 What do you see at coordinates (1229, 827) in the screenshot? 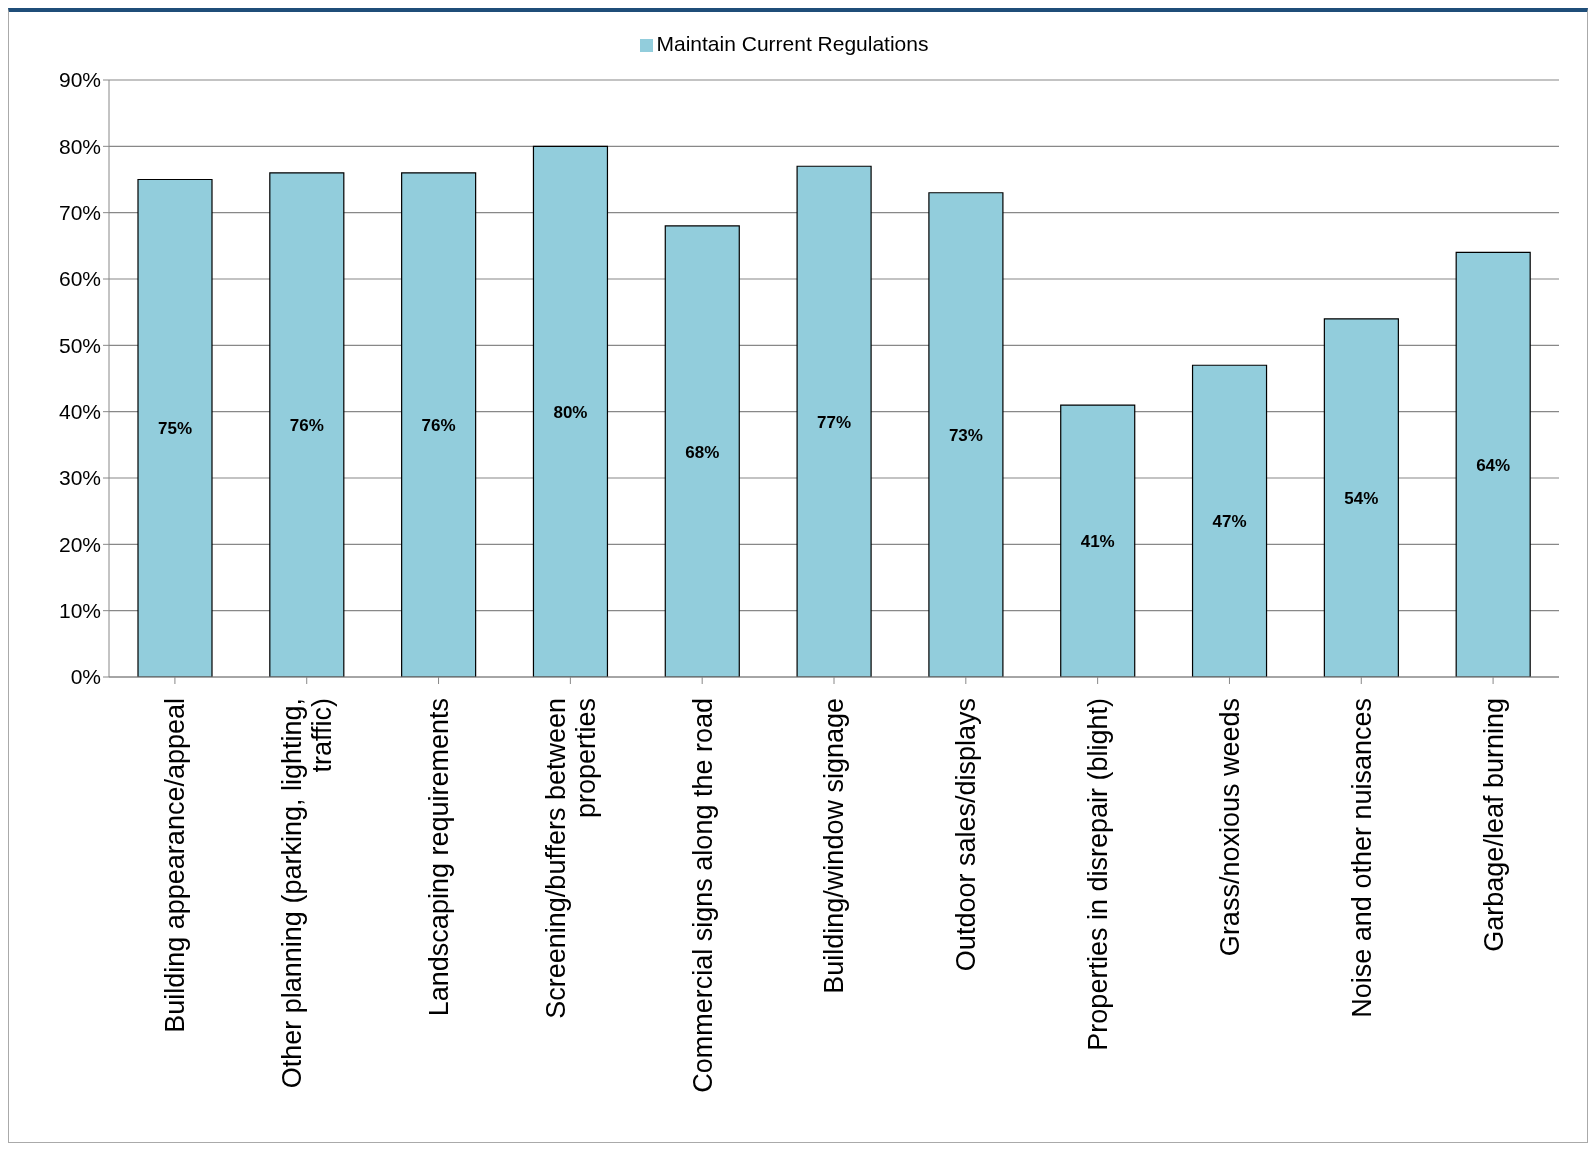
I see `x-tick-label: Grass/noxious weeds` at bounding box center [1229, 827].